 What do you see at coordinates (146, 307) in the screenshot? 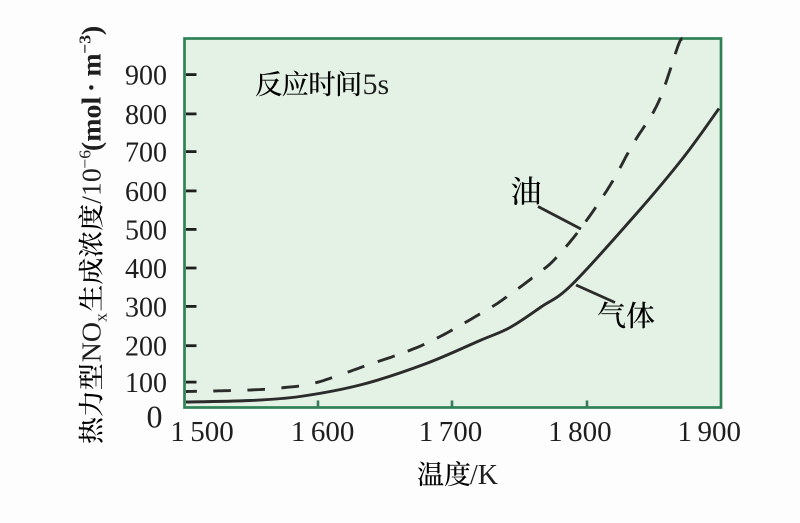
I see `svg-text: 300` at bounding box center [146, 307].